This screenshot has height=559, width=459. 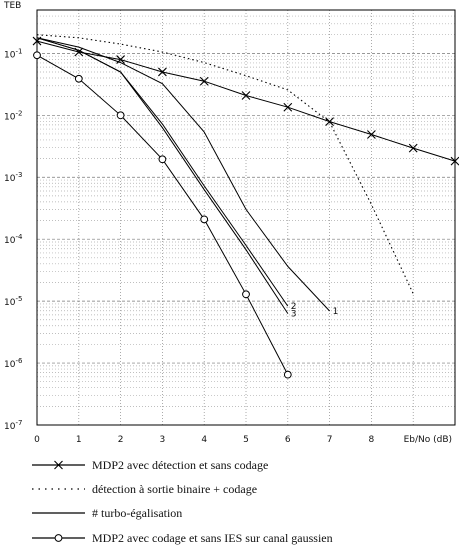 I want to click on curve-label: 1, so click(x=336, y=312).